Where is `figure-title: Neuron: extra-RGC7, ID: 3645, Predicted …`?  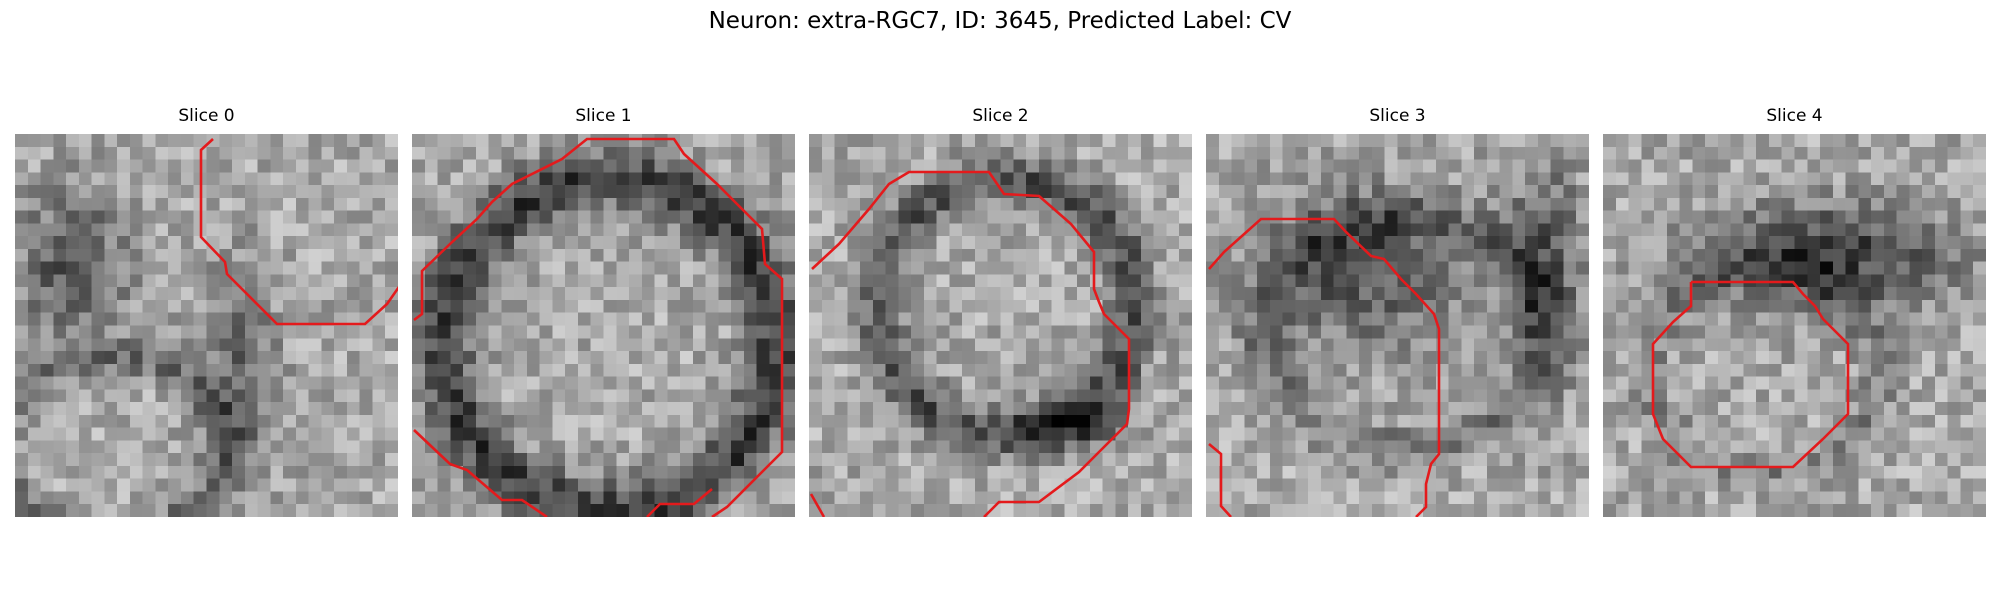
figure-title: Neuron: extra-RGC7, ID: 3645, Predicted … is located at coordinates (1000, 21).